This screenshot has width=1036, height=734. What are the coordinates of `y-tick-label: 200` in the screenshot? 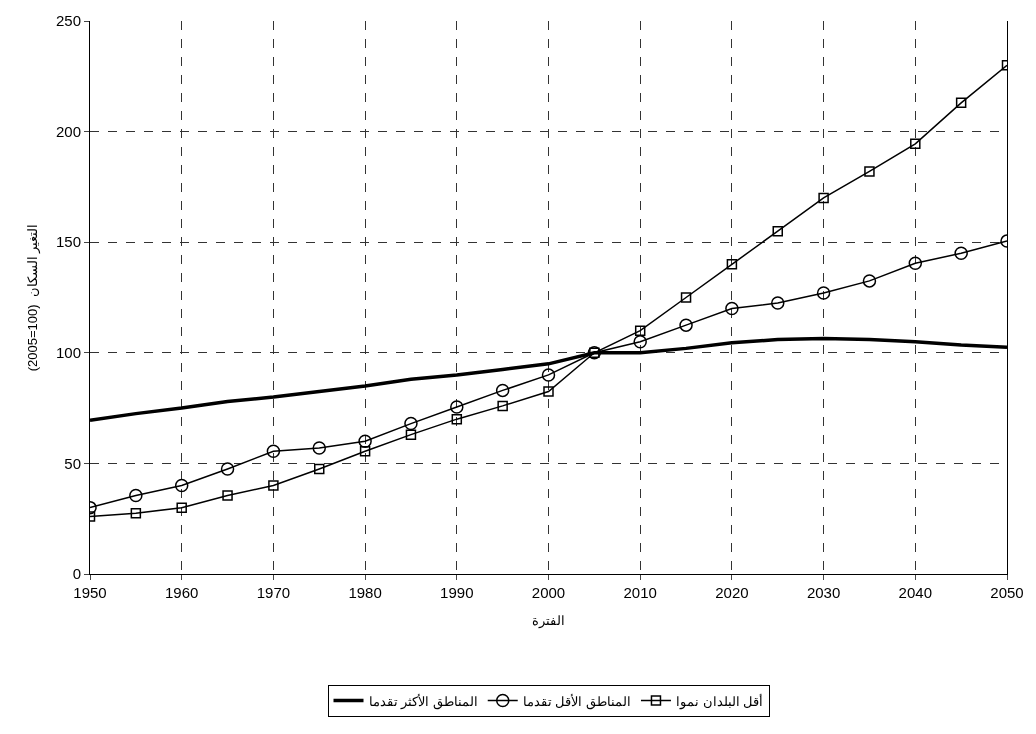 It's located at (68, 131).